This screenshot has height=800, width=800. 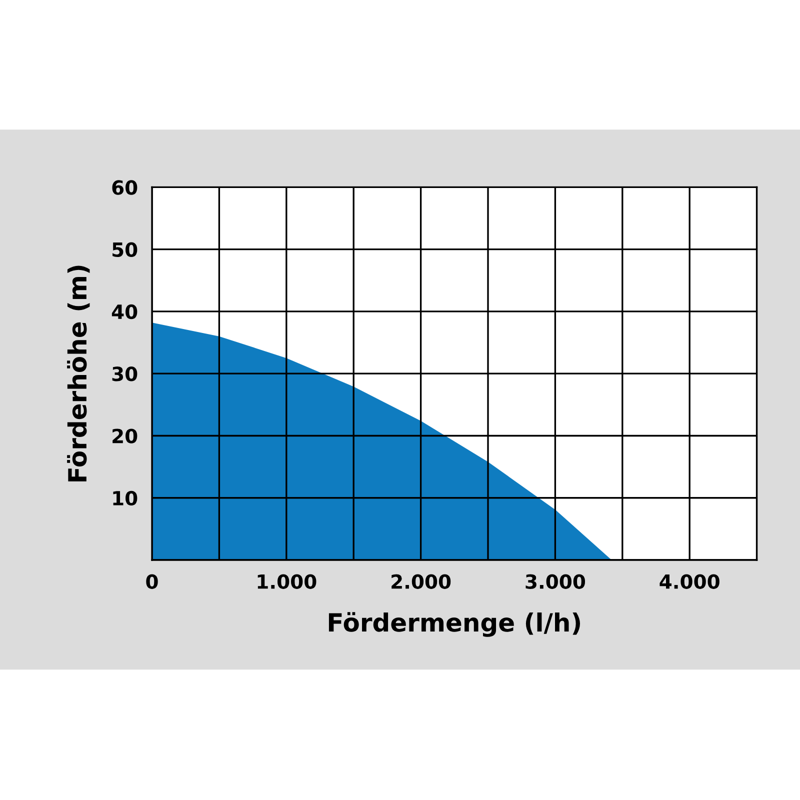 I want to click on y-tick-label: 20, so click(x=125, y=436).